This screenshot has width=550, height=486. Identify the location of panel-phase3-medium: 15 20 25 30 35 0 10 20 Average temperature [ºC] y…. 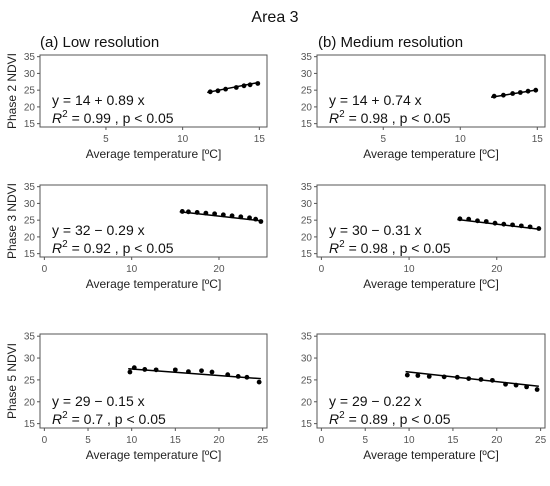
(423, 236).